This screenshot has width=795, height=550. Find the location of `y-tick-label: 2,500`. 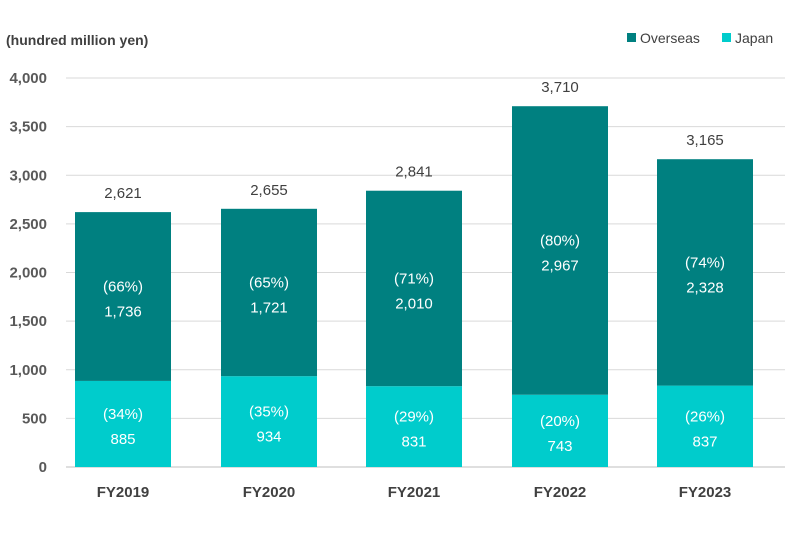

y-tick-label: 2,500 is located at coordinates (28, 224).